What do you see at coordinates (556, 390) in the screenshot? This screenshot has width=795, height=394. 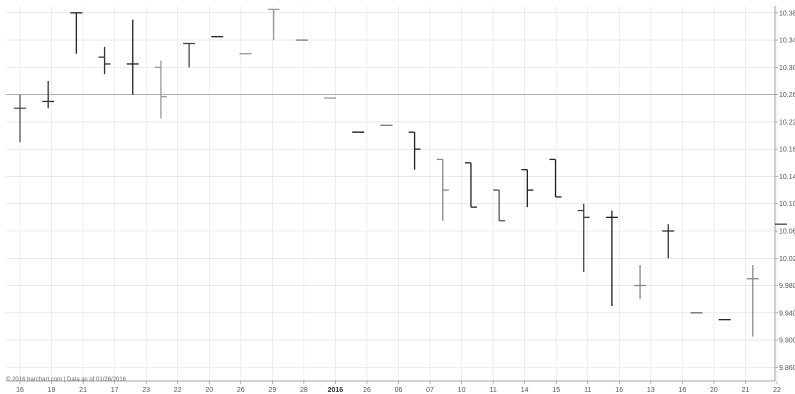 I see `x-tick-label: 15` at bounding box center [556, 390].